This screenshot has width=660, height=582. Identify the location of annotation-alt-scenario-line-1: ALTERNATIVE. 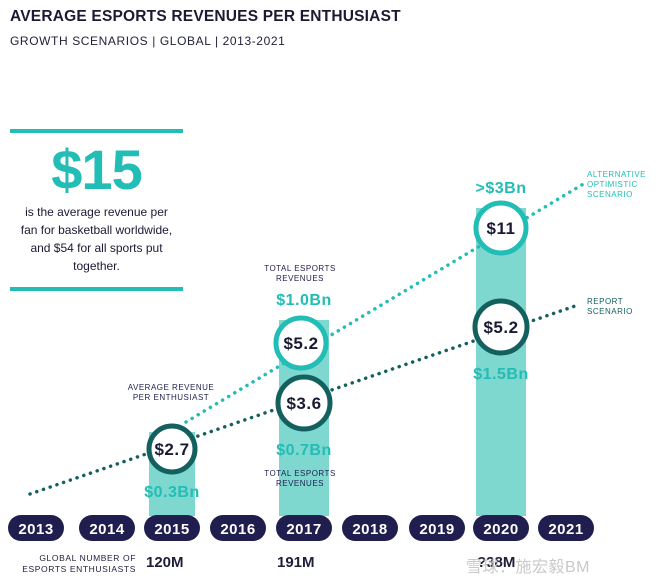
(616, 174).